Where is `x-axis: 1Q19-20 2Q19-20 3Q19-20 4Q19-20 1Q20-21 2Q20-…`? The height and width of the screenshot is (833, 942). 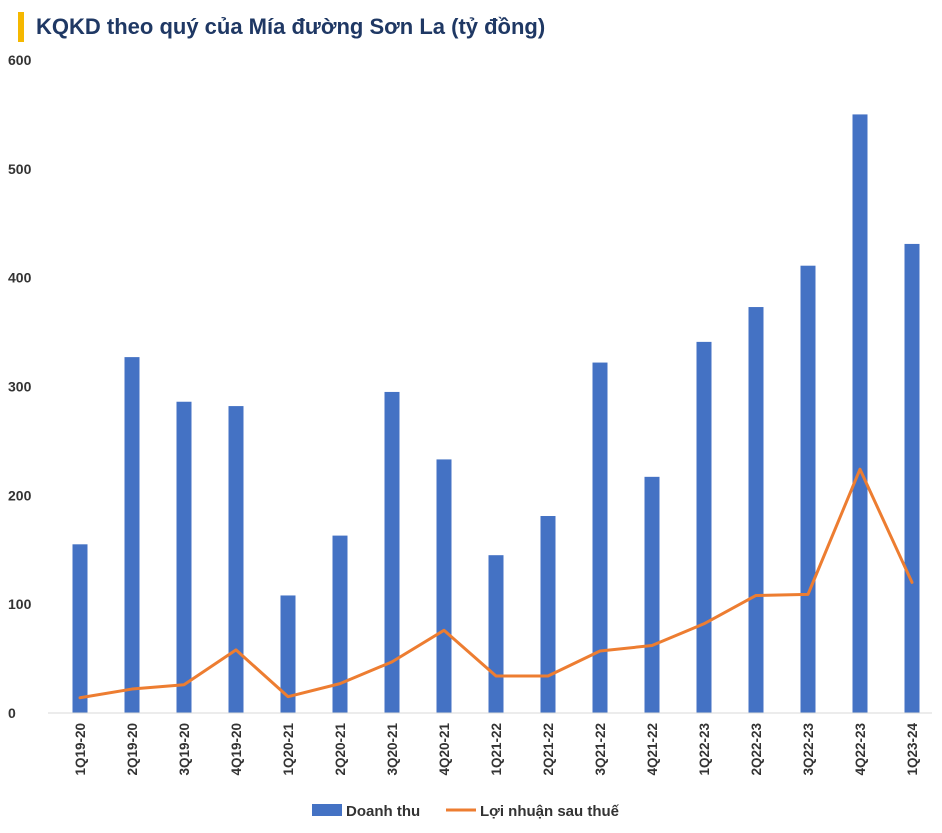
x-axis: 1Q19-20 2Q19-20 3Q19-20 4Q19-20 1Q20-21 2Q20-… is located at coordinates (490, 744).